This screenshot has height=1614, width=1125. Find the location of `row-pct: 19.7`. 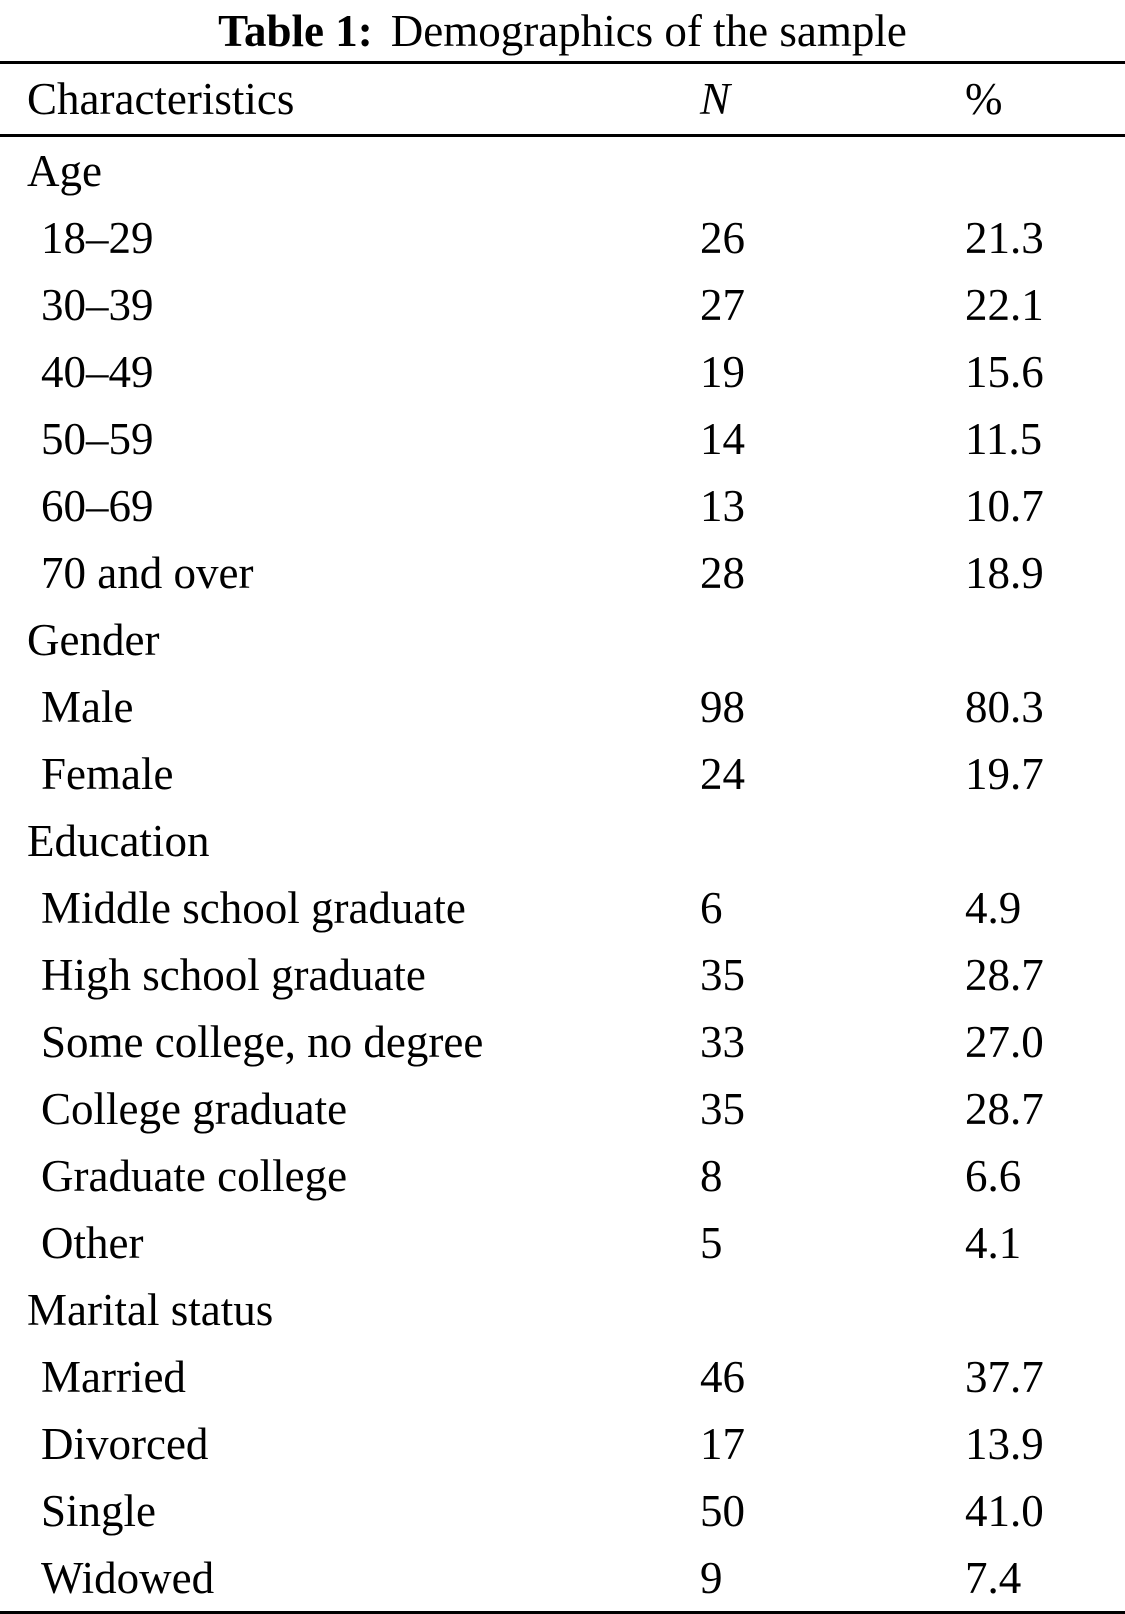

row-pct: 19.7 is located at coordinates (1004, 773).